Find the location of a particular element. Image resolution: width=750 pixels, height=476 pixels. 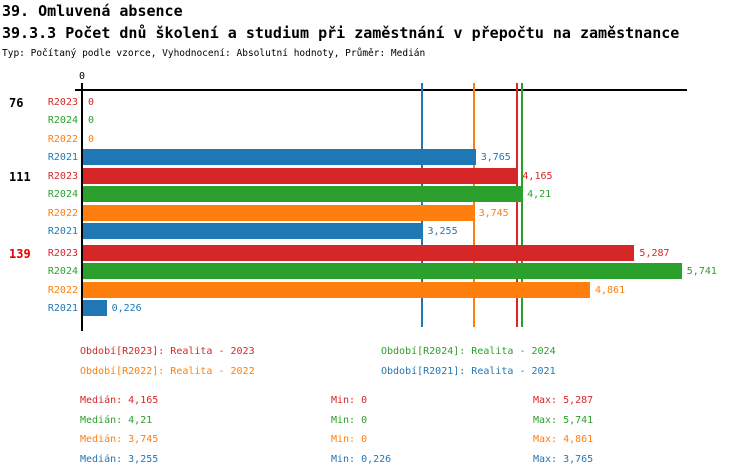

group-label-76: 76 is located at coordinates (16, 103).